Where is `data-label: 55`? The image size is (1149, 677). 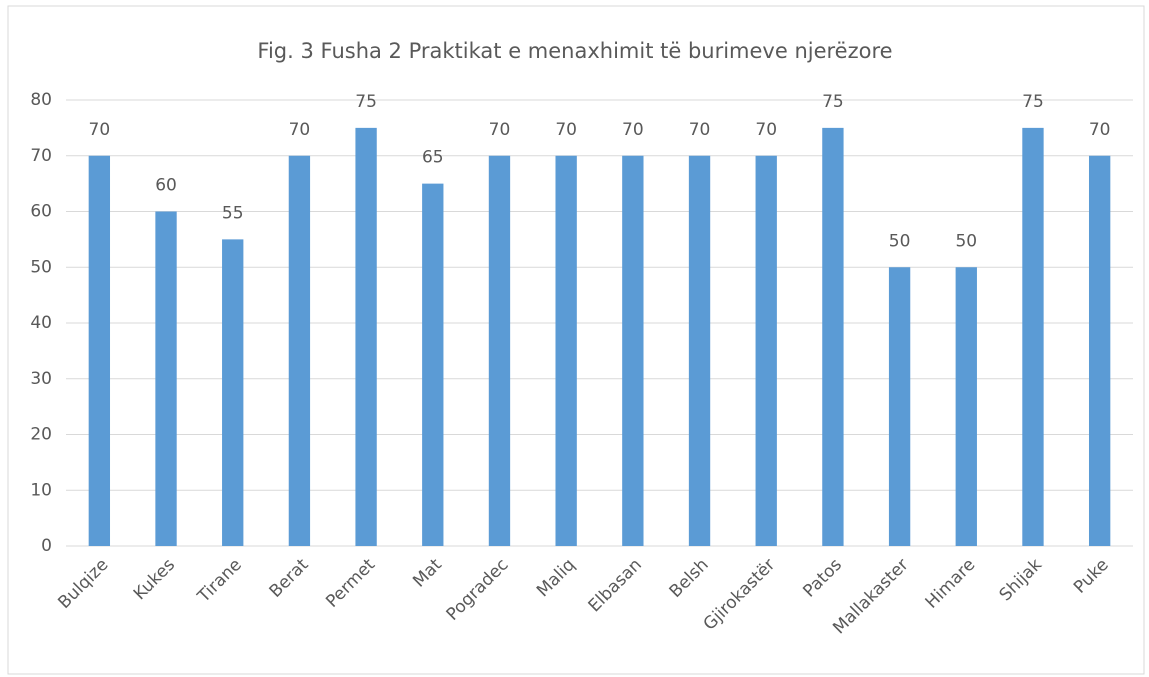
data-label: 55 is located at coordinates (233, 213).